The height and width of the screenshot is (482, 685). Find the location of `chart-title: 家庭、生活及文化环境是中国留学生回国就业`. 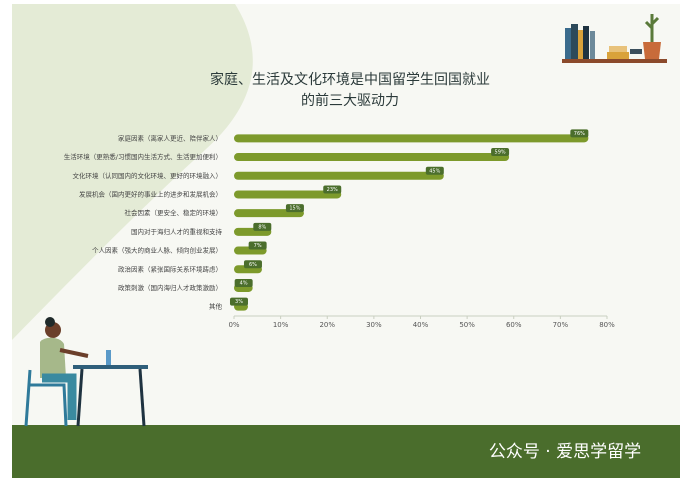

chart-title: 家庭、生活及文化环境是中国留学生回国就业 is located at coordinates (350, 79).